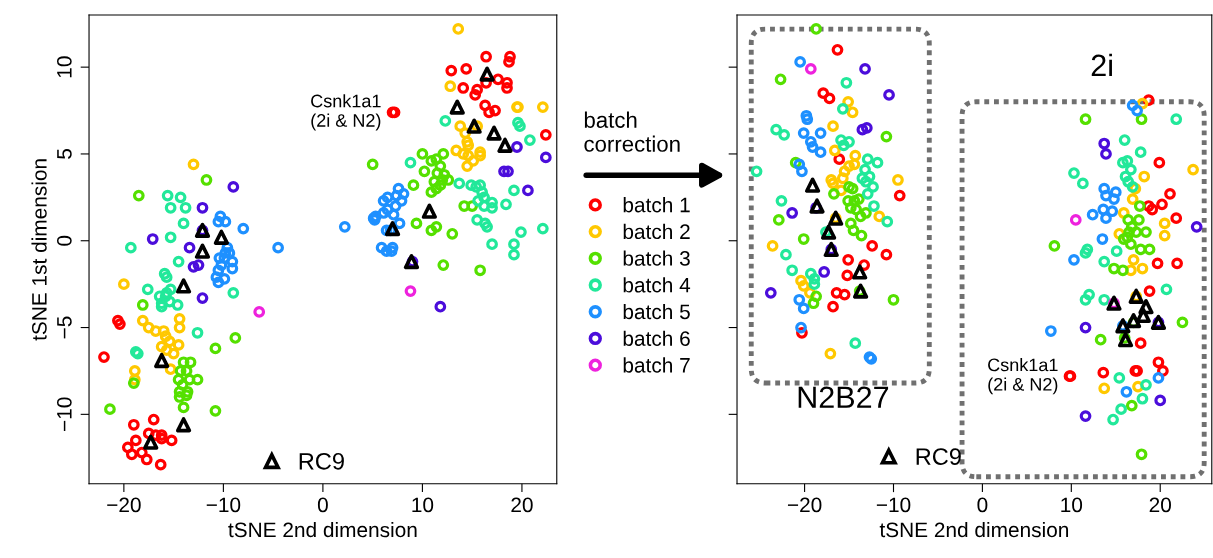  What do you see at coordinates (843, 397) in the screenshot?
I see `annotation: N2B27` at bounding box center [843, 397].